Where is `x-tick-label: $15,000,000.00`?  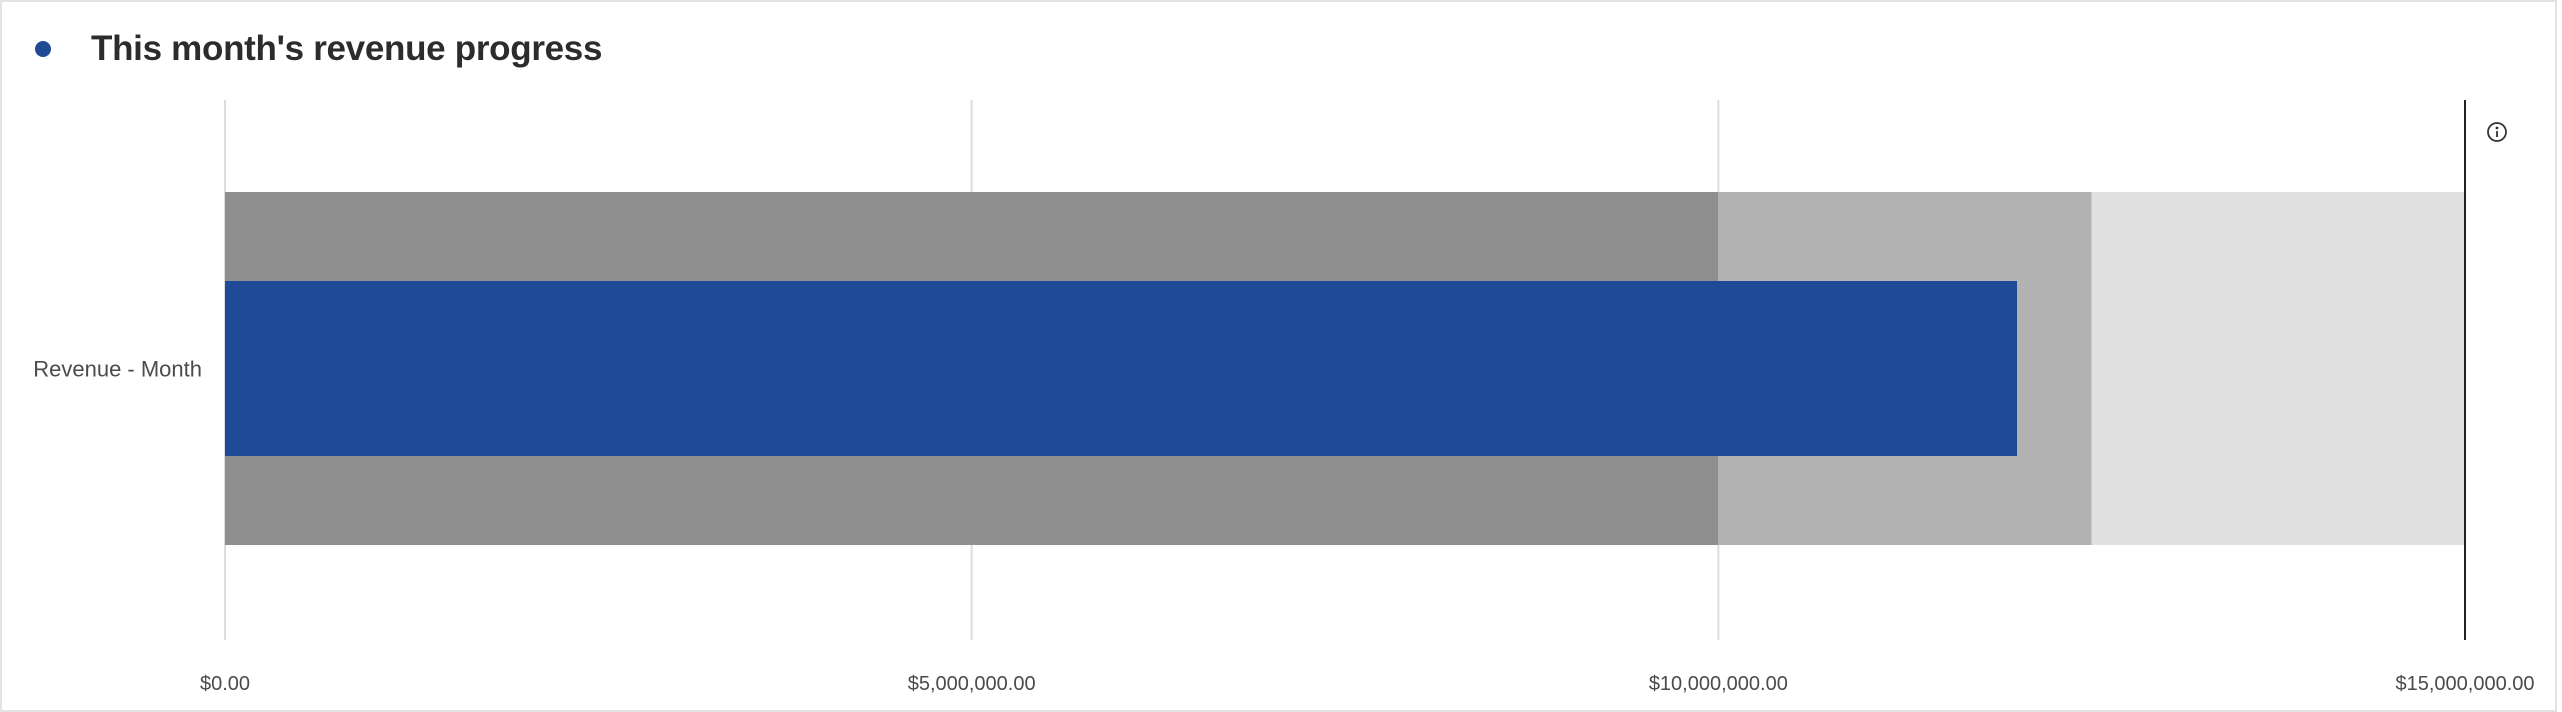 x-tick-label: $15,000,000.00 is located at coordinates (2464, 684).